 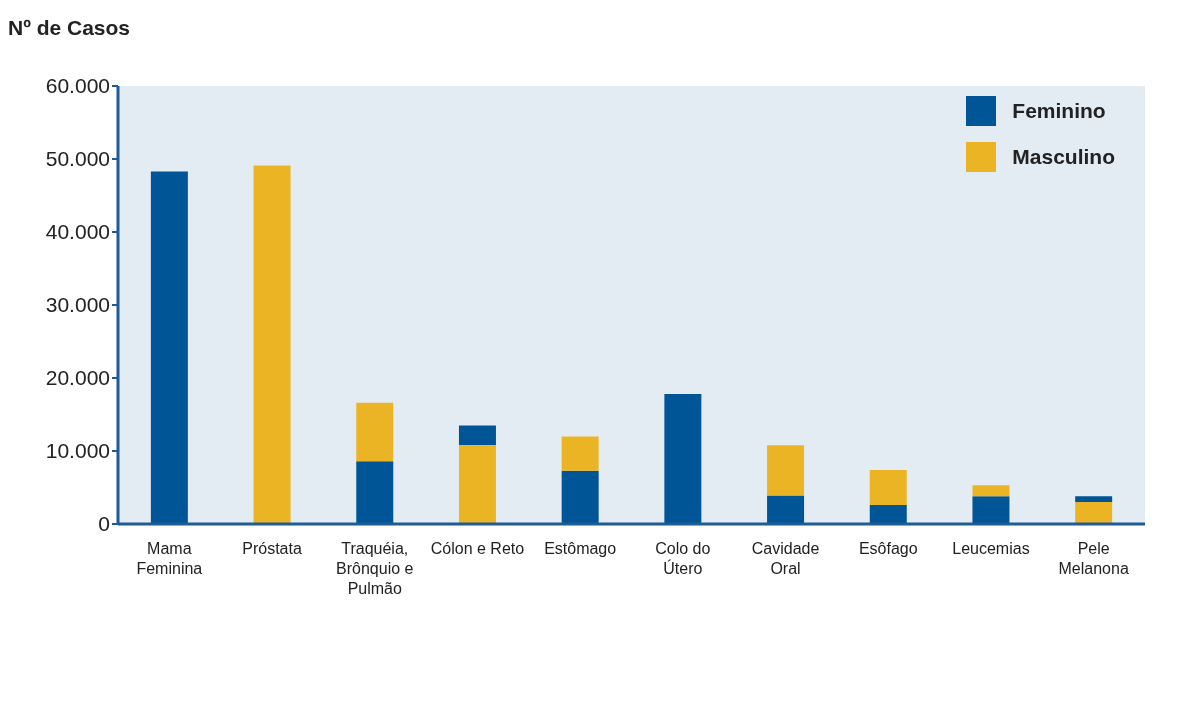 What do you see at coordinates (77, 305) in the screenshot?
I see `y-tick-label: 30.000` at bounding box center [77, 305].